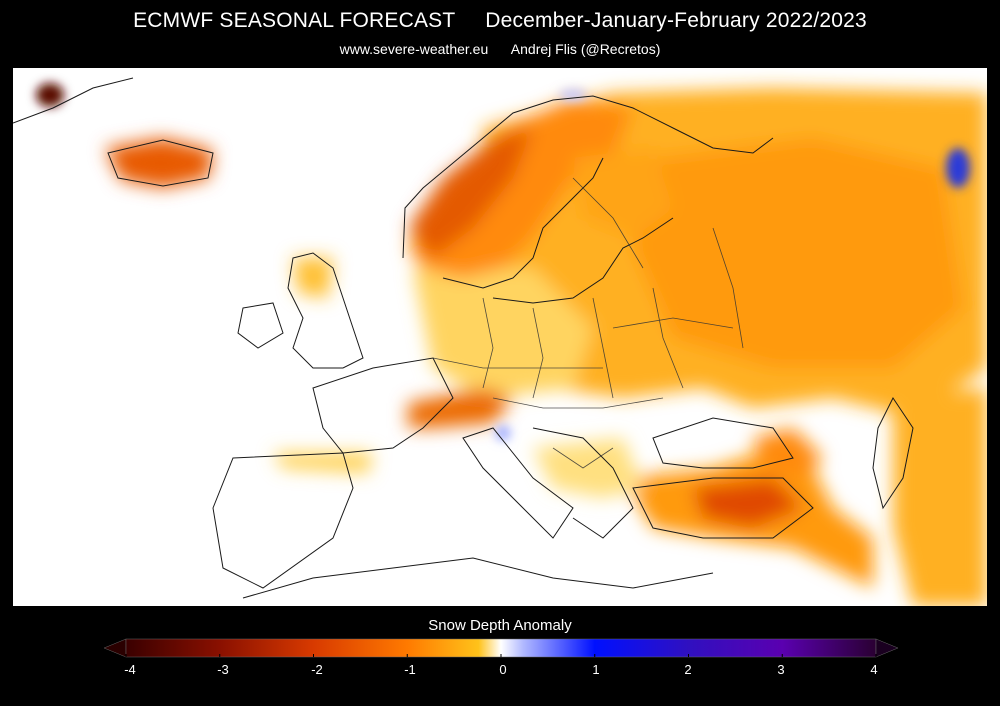 This screenshot has width=1000, height=706. Describe the element at coordinates (323, 463) in the screenshot. I see `anomaly-pyrenees` at that location.